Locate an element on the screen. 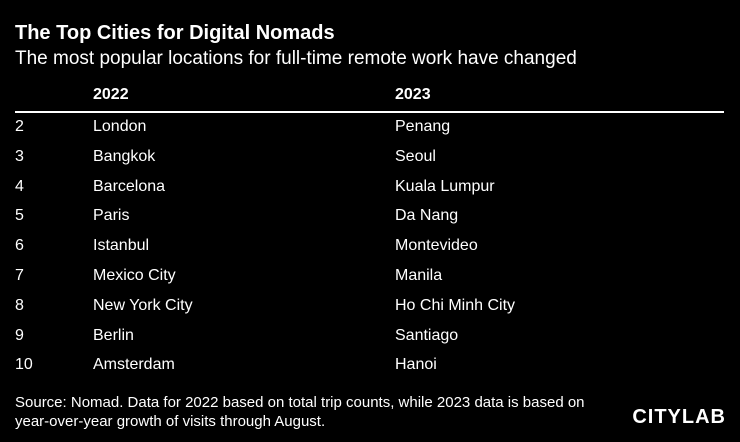  city-cell: Berlin is located at coordinates (113, 335).